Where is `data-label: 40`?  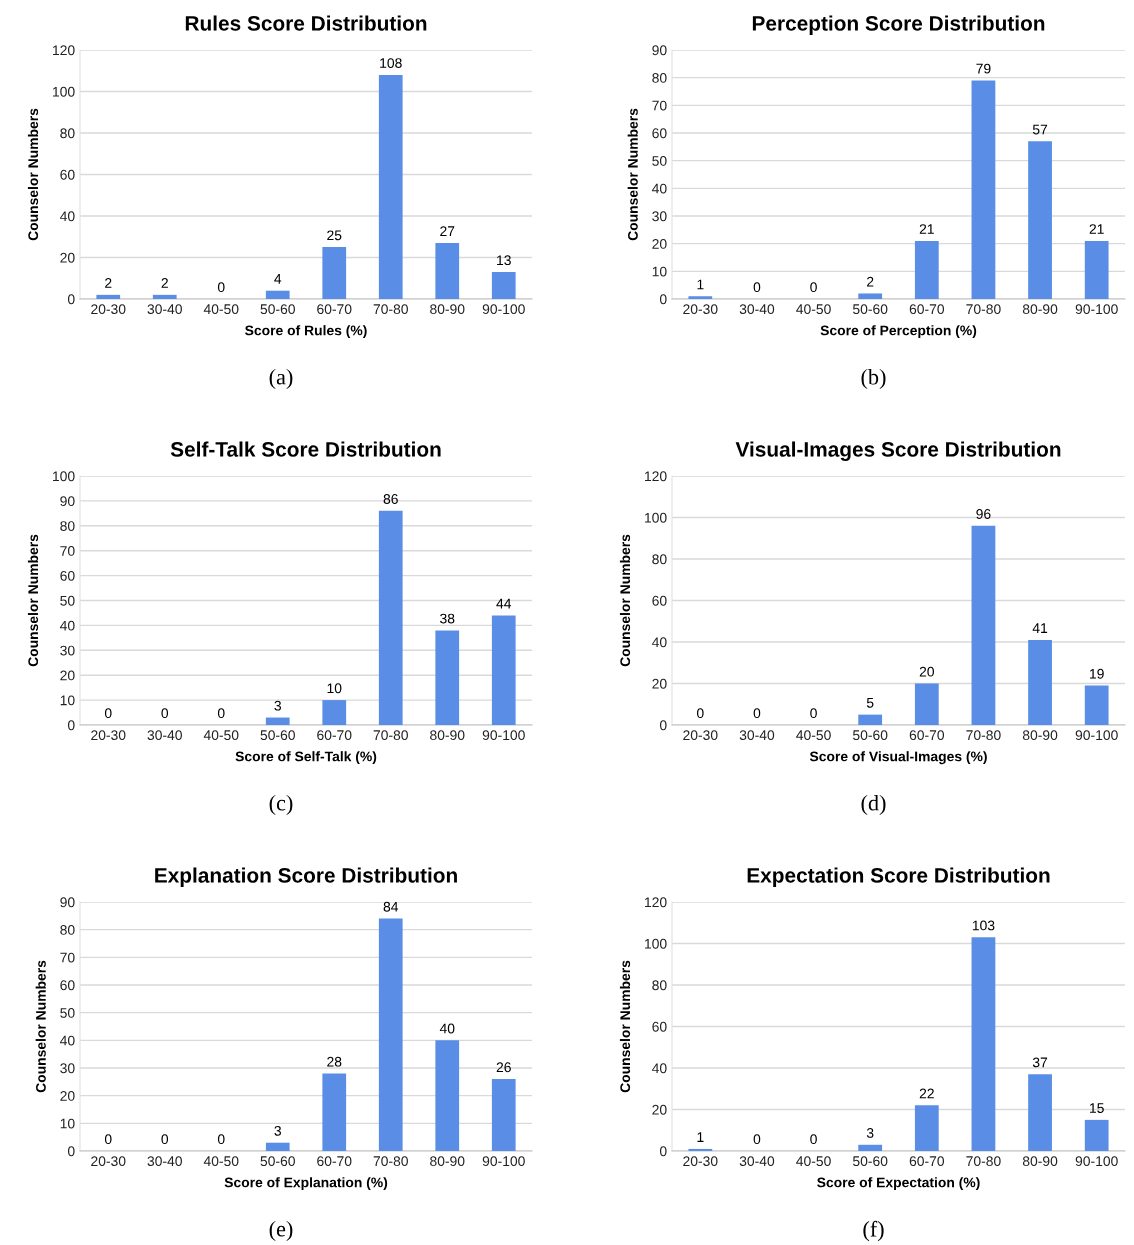
data-label: 40 is located at coordinates (447, 1028).